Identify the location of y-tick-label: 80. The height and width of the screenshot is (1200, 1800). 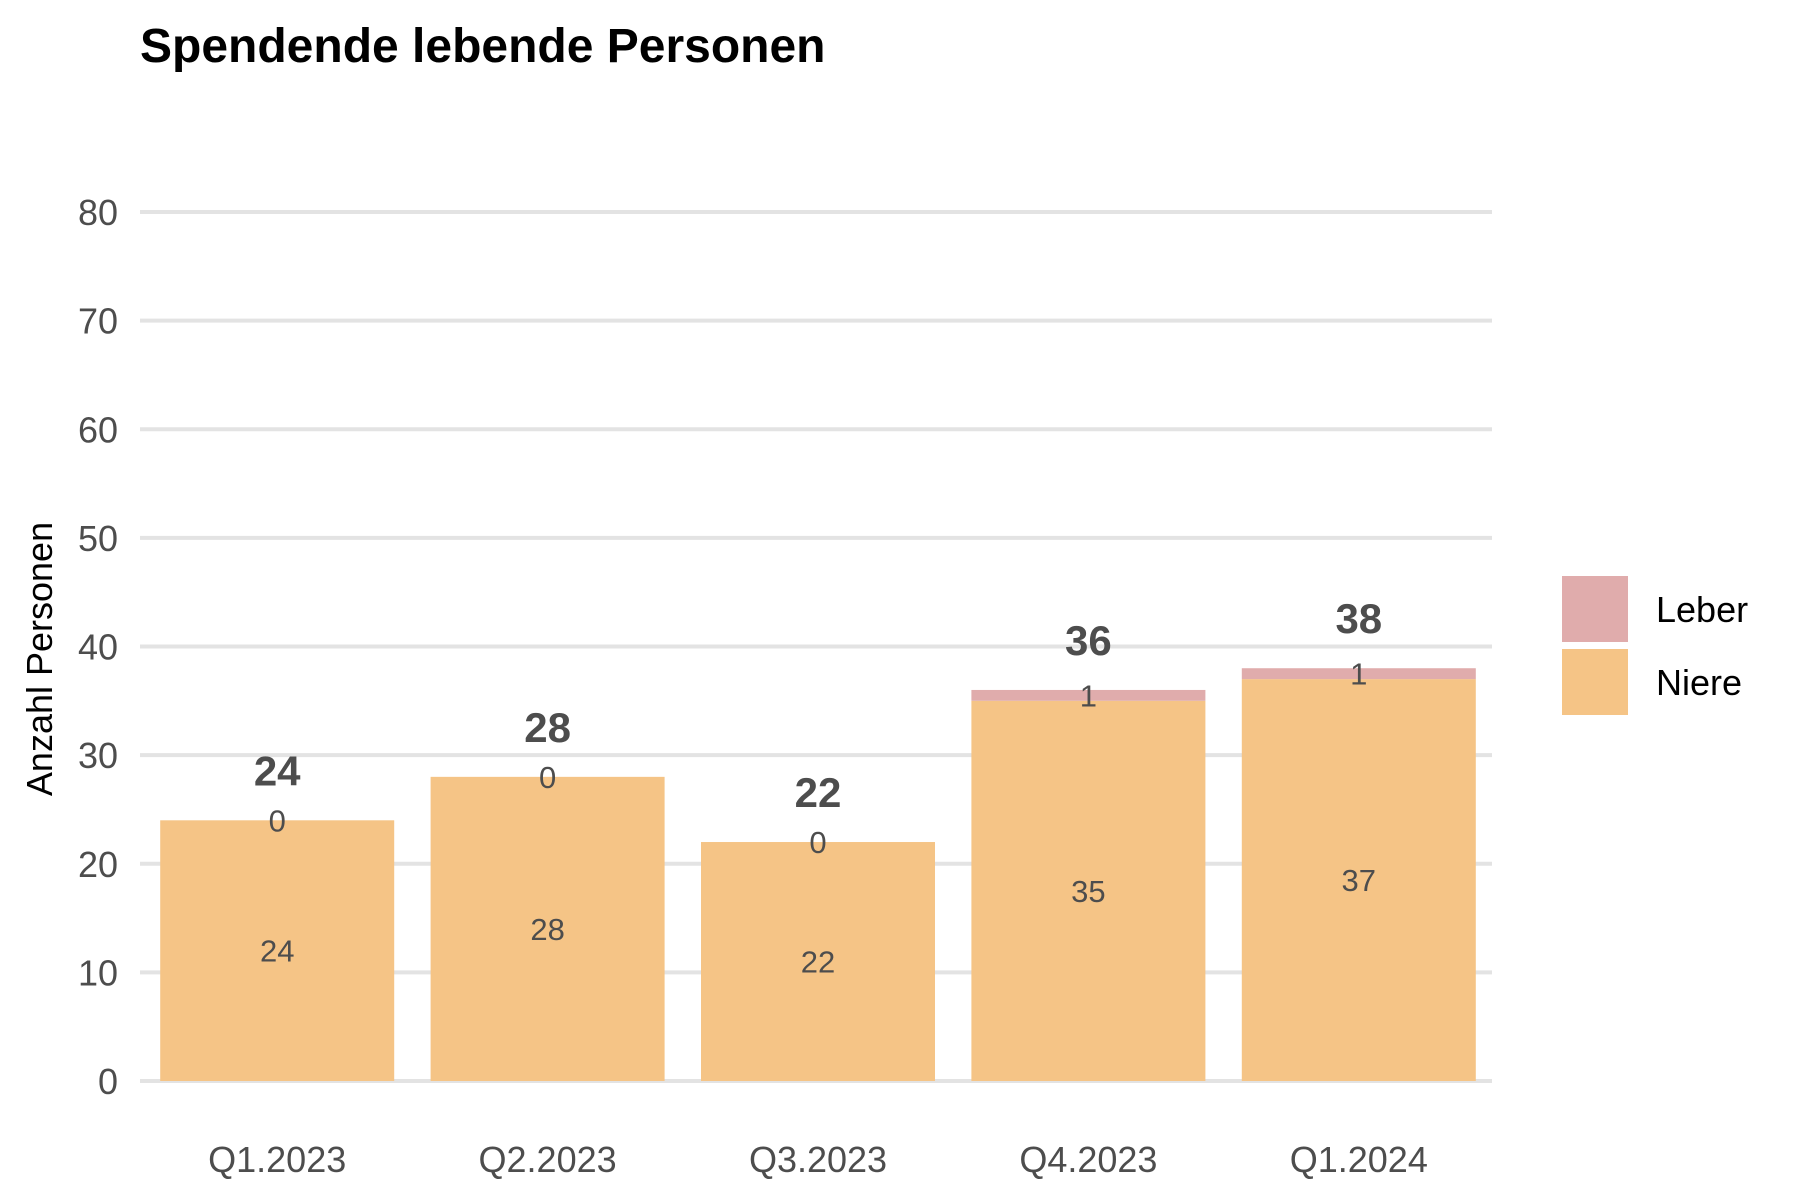
(98, 212).